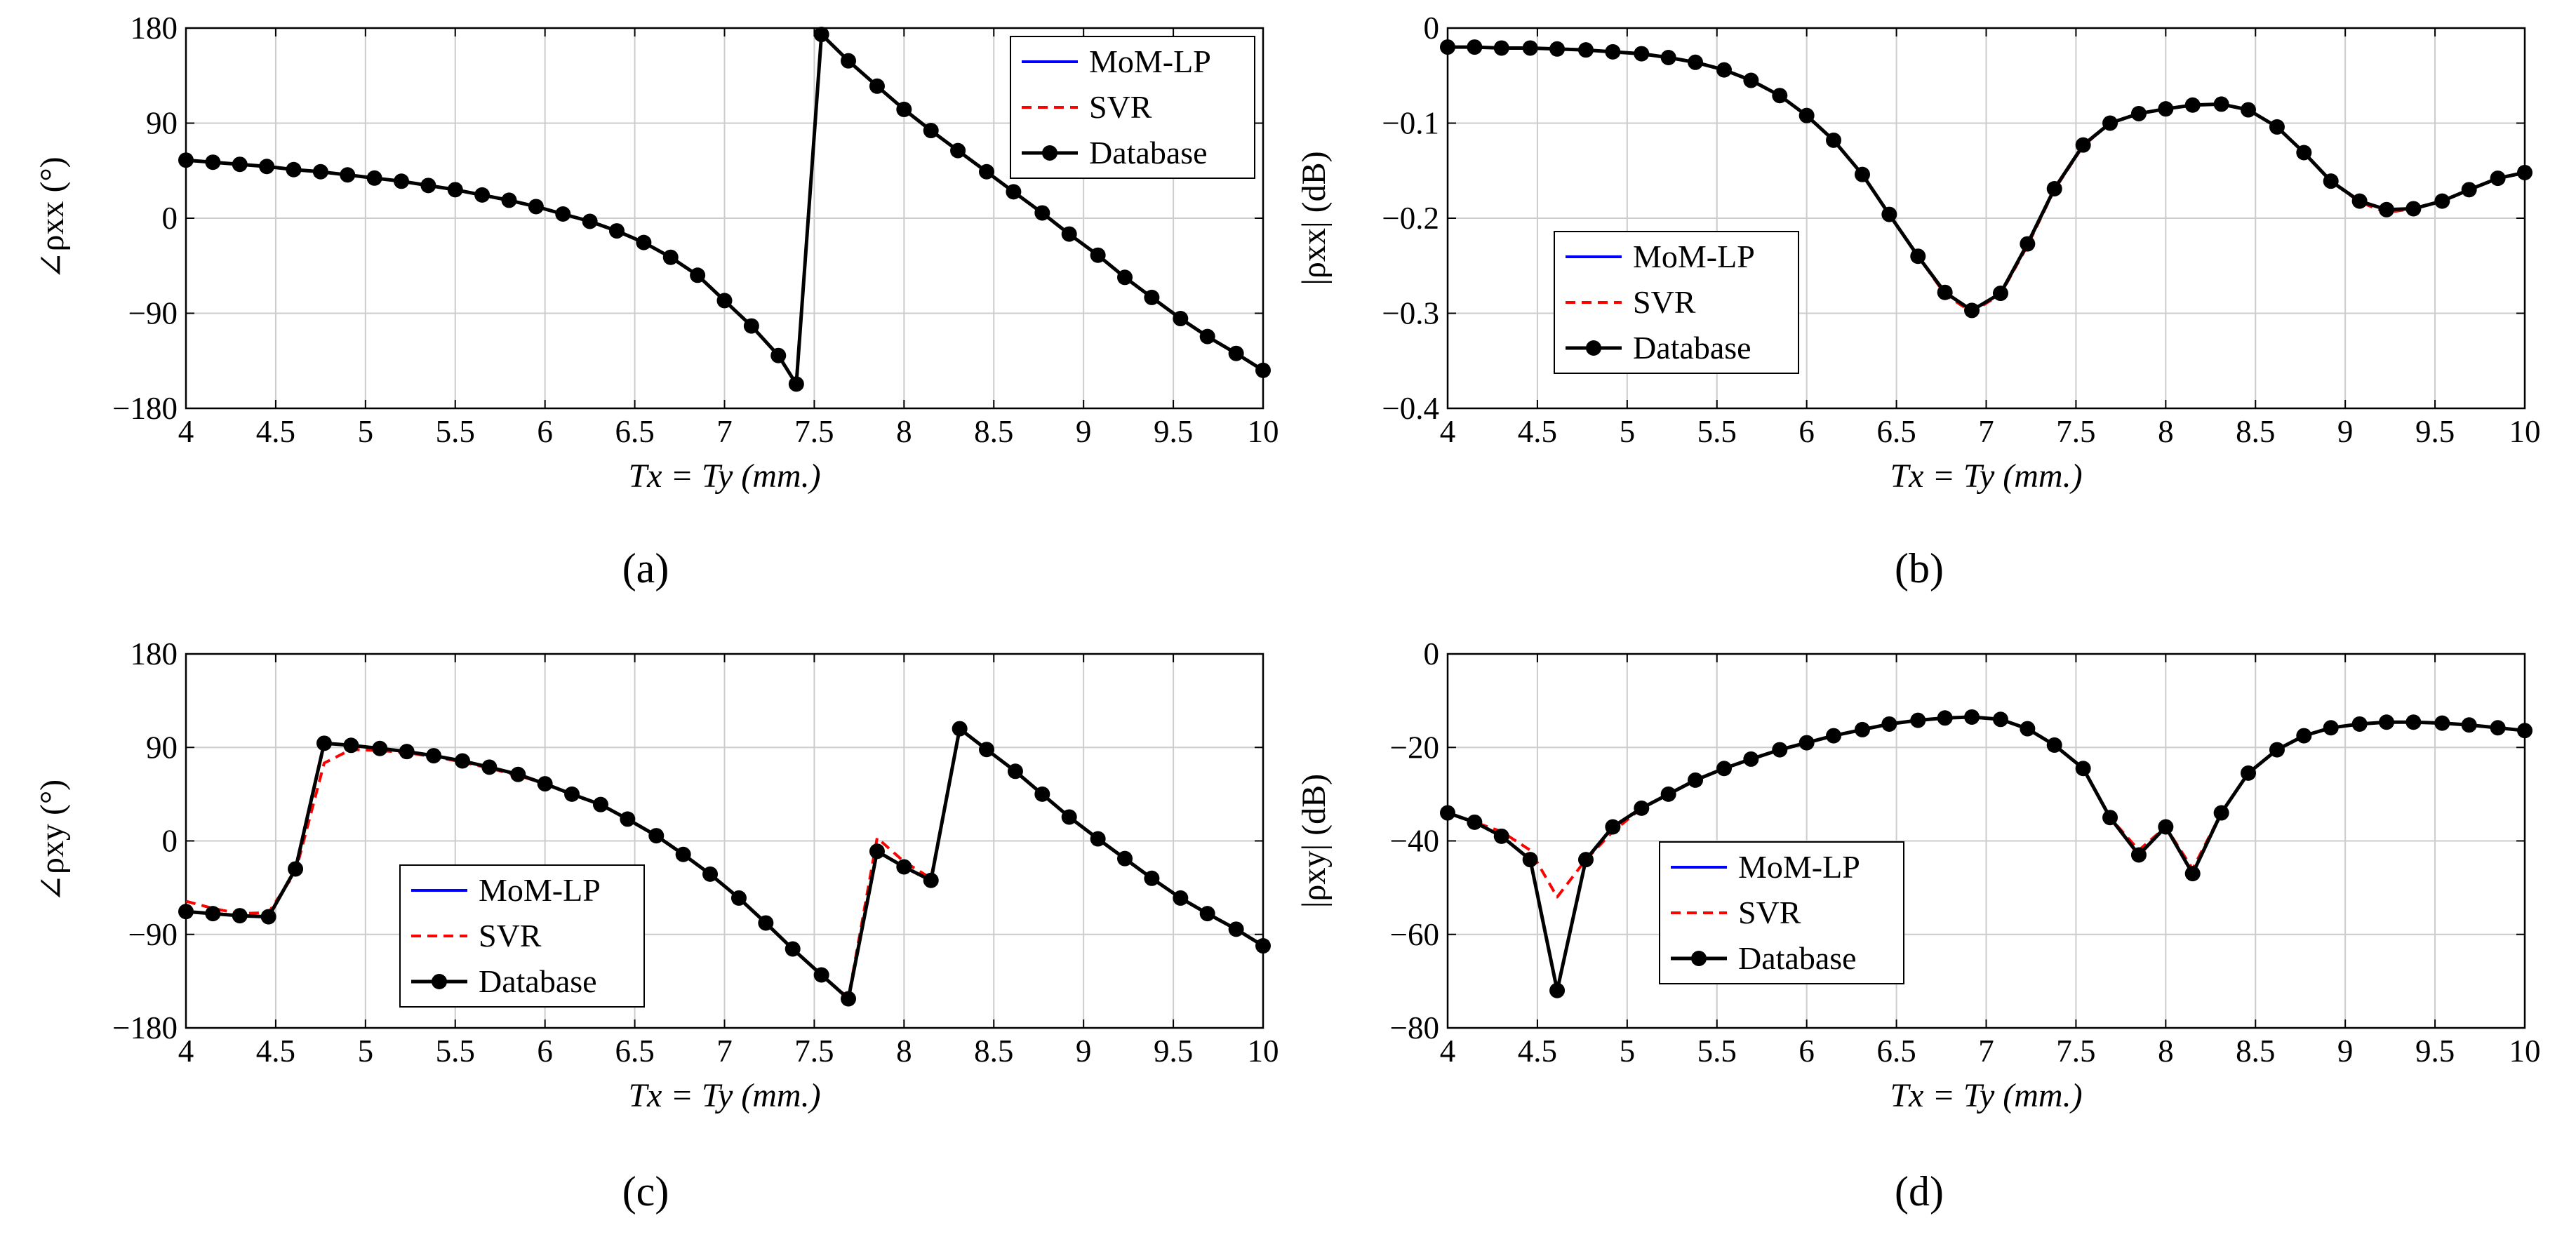 The width and height of the screenshot is (2576, 1244). What do you see at coordinates (1537, 1051) in the screenshot?
I see `x-tick-label: 4.5` at bounding box center [1537, 1051].